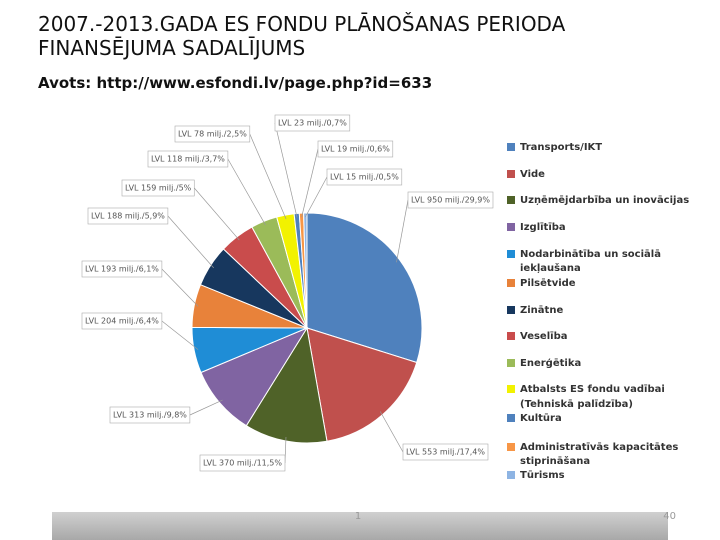  Describe the element at coordinates (360, 526) in the screenshot. I see `footer-bar` at that location.